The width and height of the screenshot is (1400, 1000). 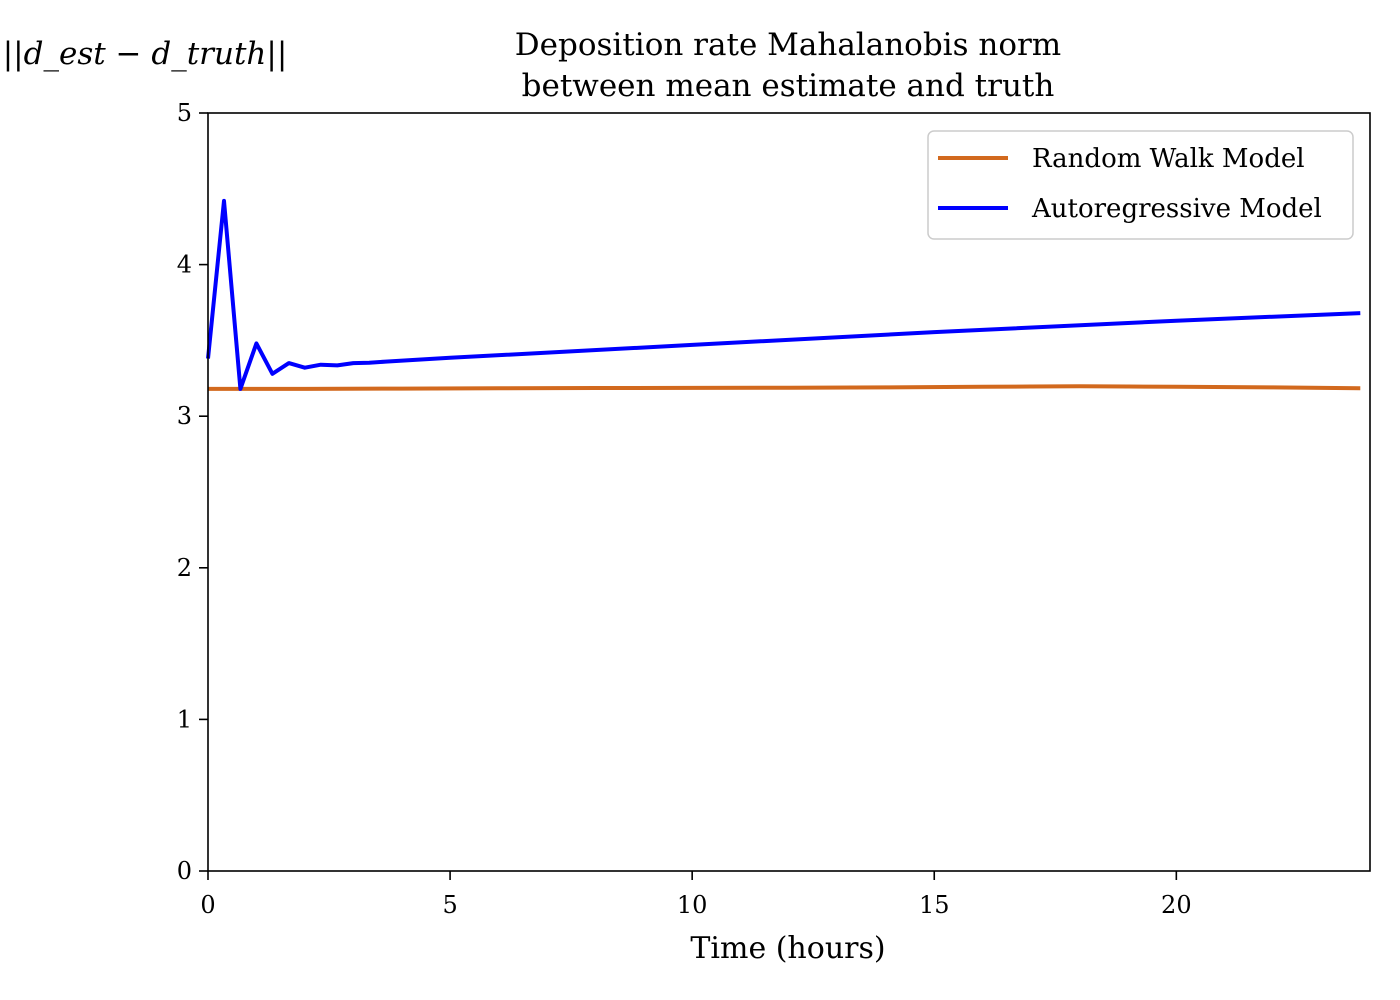 What do you see at coordinates (784, 387) in the screenshot?
I see `series-line-random-walk` at bounding box center [784, 387].